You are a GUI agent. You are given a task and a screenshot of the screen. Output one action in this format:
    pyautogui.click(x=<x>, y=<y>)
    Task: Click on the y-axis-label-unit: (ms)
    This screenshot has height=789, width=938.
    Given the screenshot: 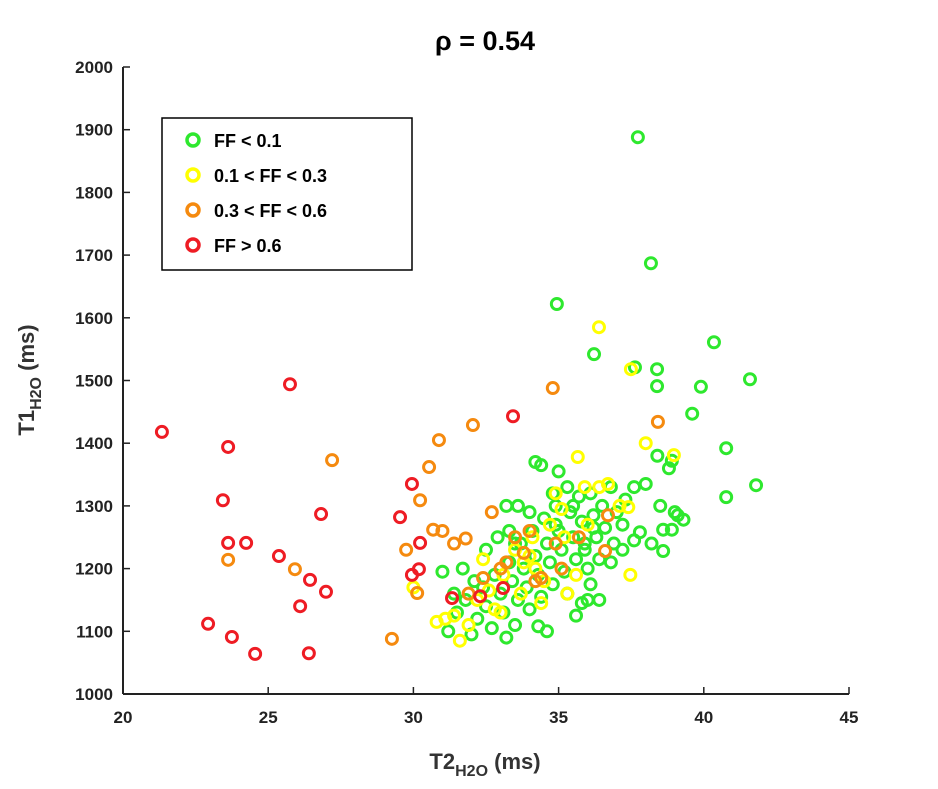 What is the action you would take?
    pyautogui.click(x=26, y=350)
    